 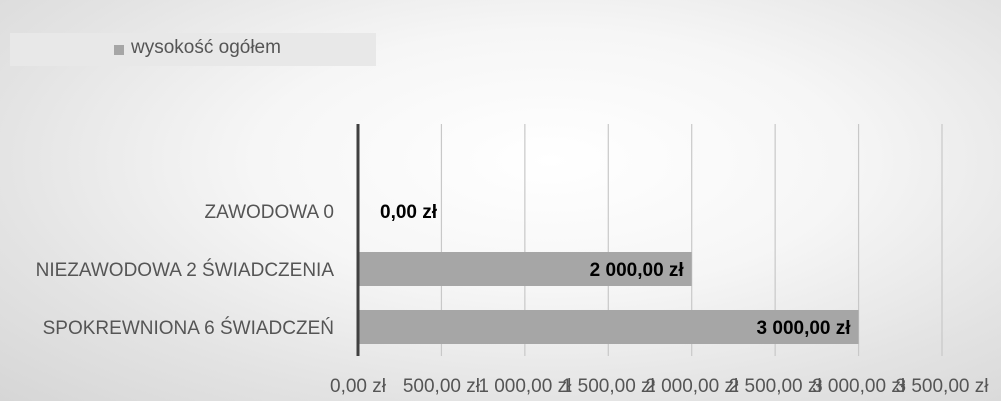 What do you see at coordinates (206, 47) in the screenshot?
I see `legend-label: wysokość ogółem` at bounding box center [206, 47].